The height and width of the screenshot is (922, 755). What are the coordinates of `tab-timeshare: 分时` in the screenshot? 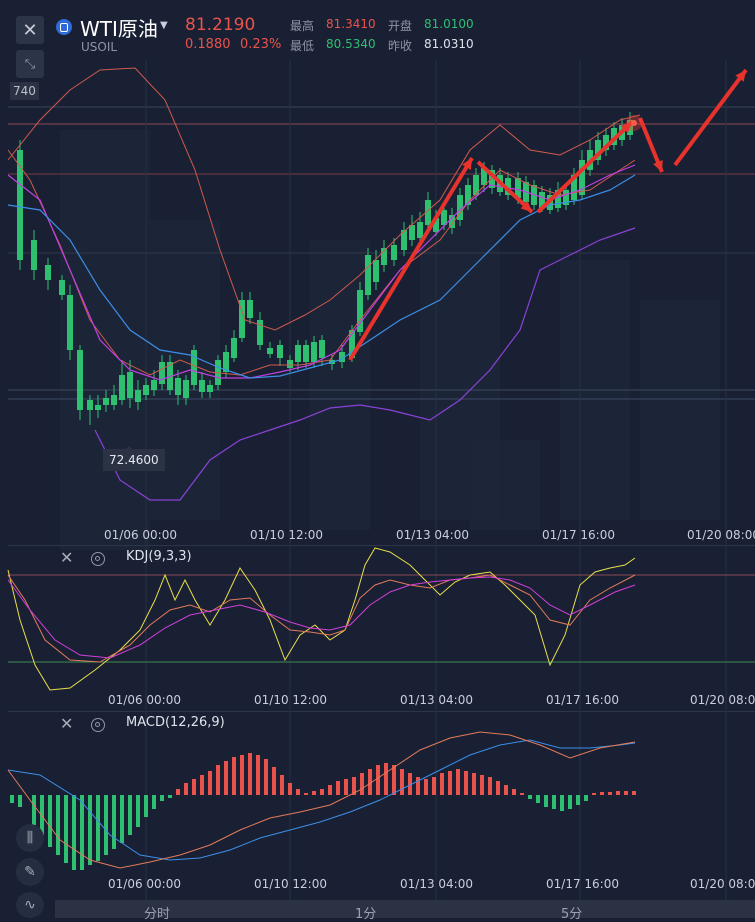 It's located at (157, 914).